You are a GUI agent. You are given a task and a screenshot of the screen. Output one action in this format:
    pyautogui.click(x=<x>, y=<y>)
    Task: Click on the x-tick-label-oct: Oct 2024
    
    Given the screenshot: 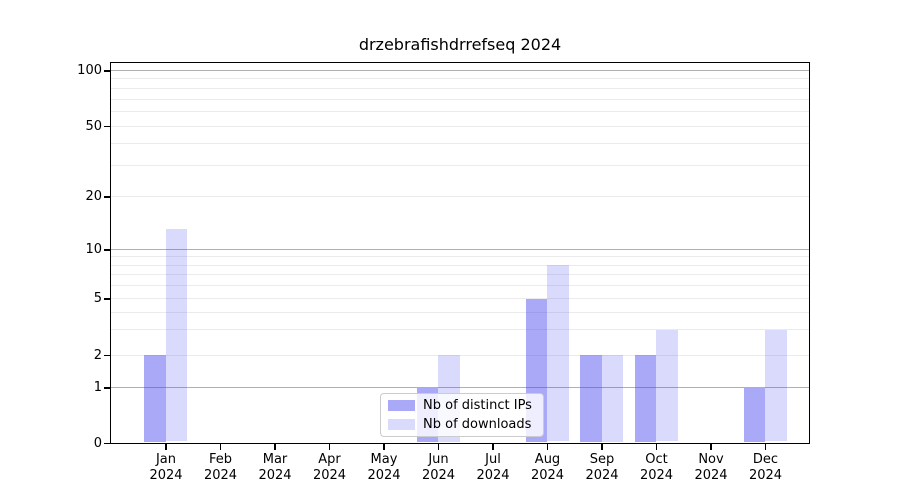 What is the action you would take?
    pyautogui.click(x=656, y=467)
    